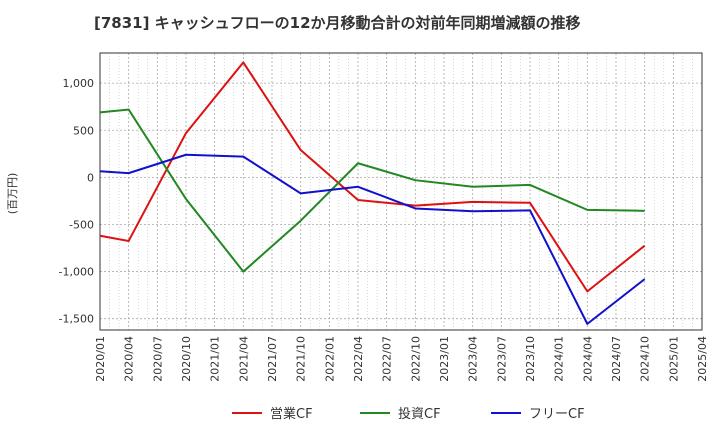 Image resolution: width=720 pixels, height=444 pixels. What do you see at coordinates (129, 359) in the screenshot?
I see `x-tick-label: 2020/04` at bounding box center [129, 359].